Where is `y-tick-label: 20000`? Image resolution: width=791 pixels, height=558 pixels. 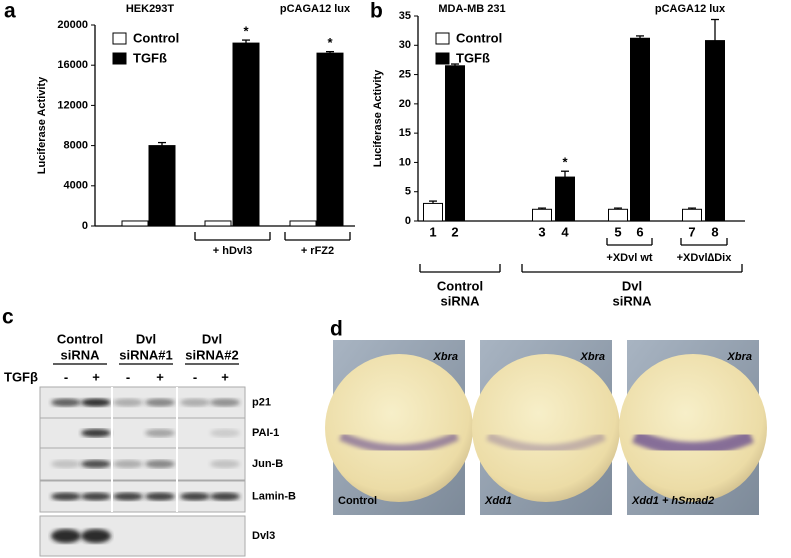
y-tick-label: 20000 is located at coordinates (72, 25).